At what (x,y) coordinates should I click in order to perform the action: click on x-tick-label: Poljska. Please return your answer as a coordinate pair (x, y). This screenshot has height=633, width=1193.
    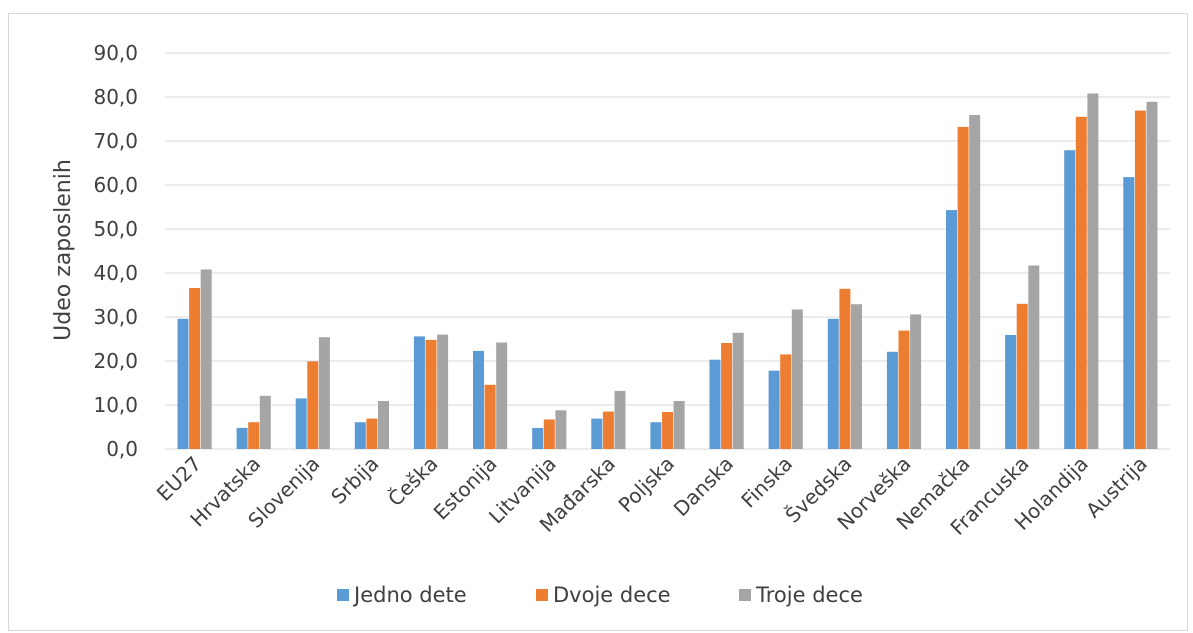
    Looking at the image, I should click on (646, 484).